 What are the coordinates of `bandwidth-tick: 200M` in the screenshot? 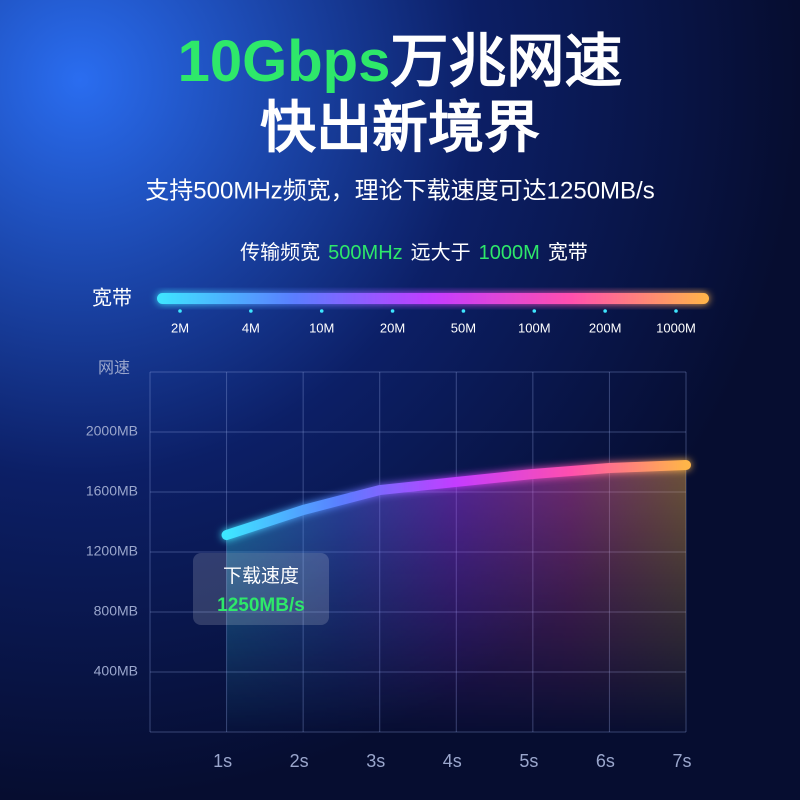 It's located at (605, 327).